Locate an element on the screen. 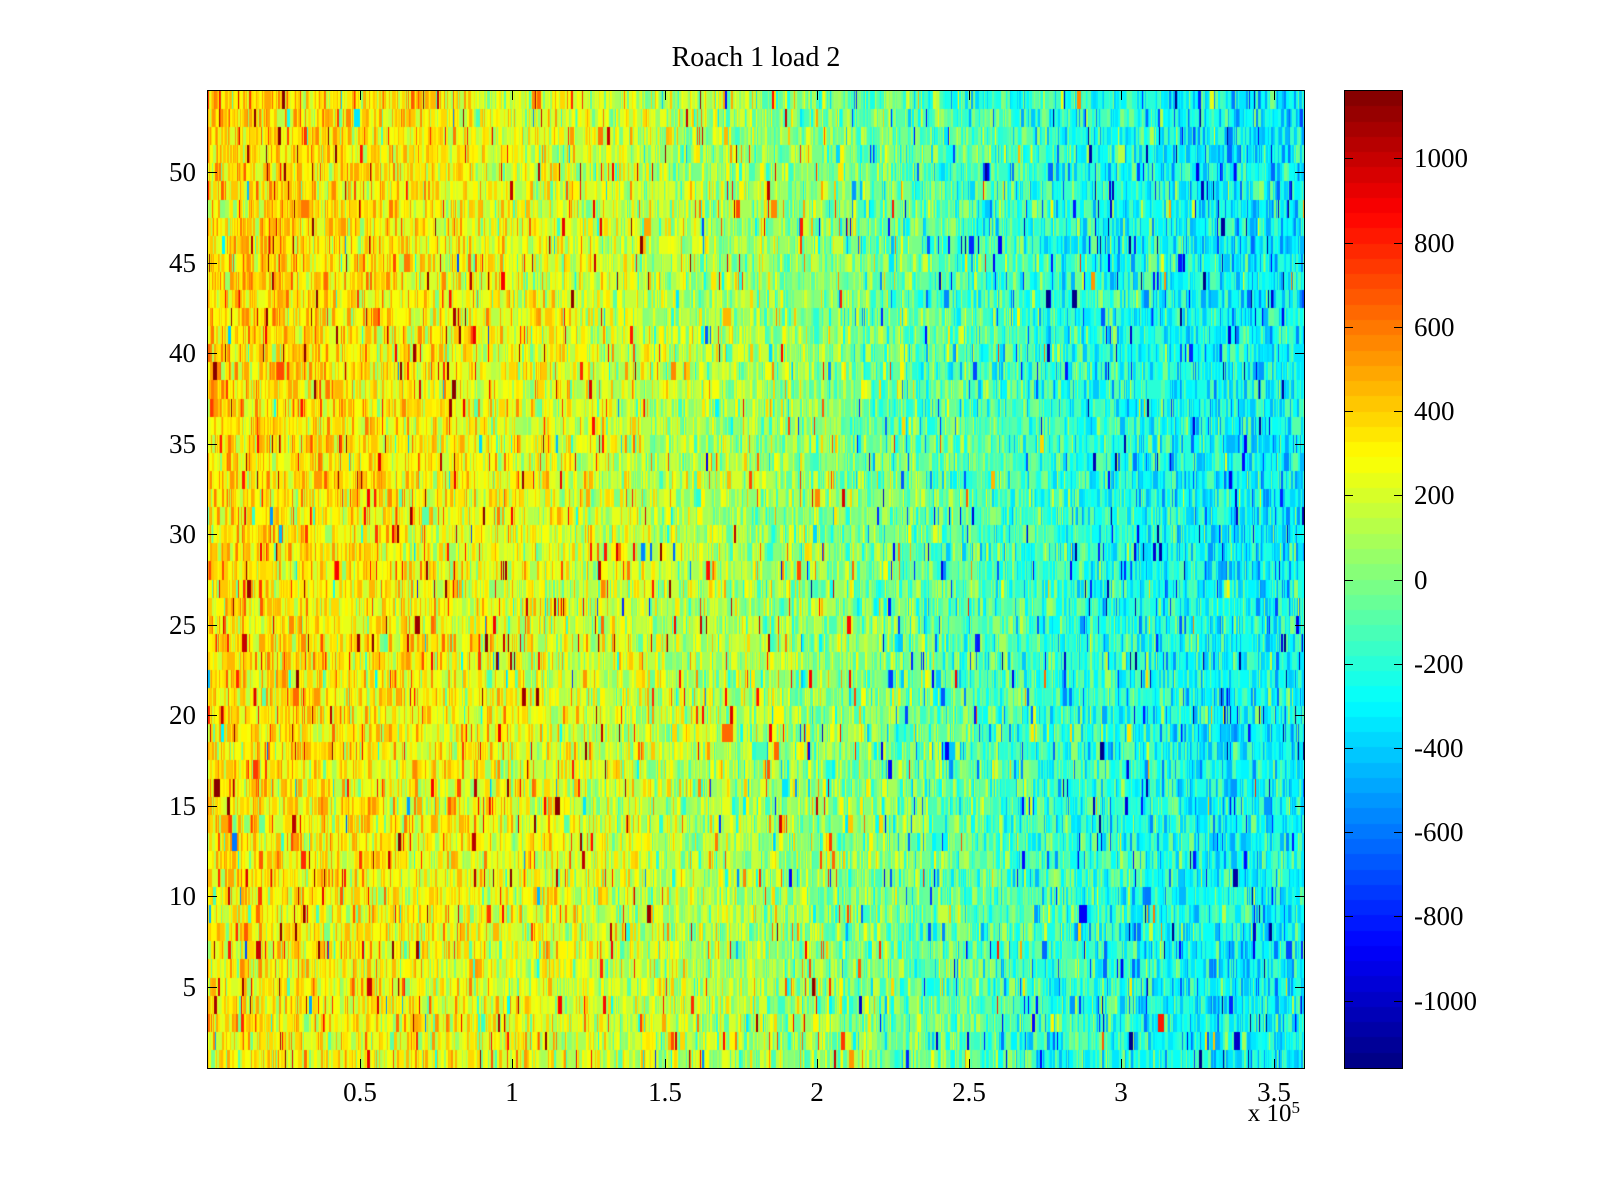  x-tick-label: 1 is located at coordinates (512, 1092).